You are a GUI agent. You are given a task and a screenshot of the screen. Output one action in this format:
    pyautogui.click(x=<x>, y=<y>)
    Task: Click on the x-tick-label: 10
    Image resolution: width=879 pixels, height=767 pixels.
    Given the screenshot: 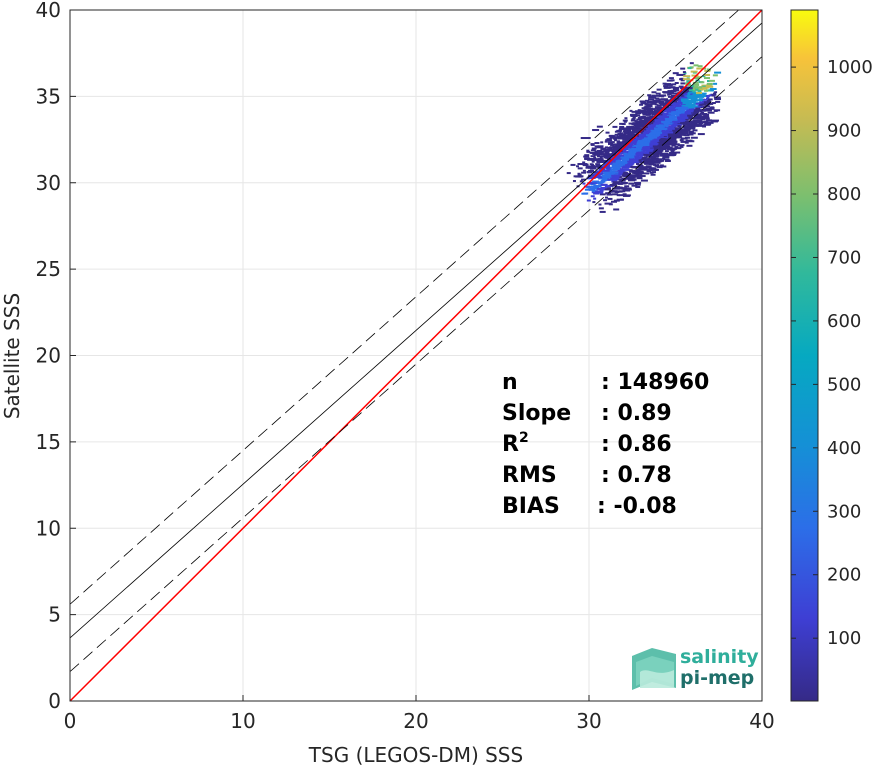 What is the action you would take?
    pyautogui.click(x=242, y=721)
    